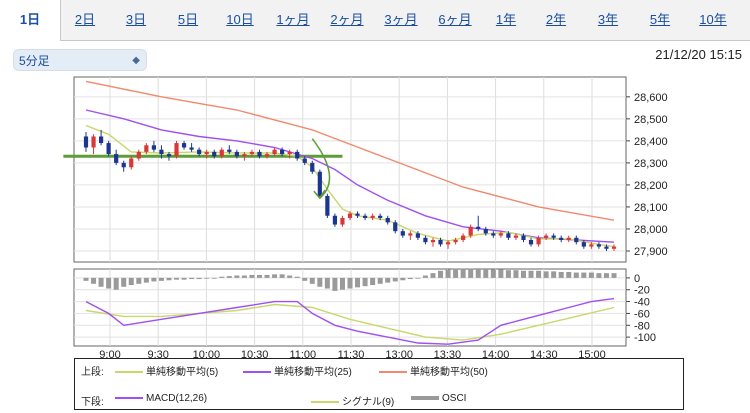  I want to click on tab-8: 6ヶ月, so click(455, 19).